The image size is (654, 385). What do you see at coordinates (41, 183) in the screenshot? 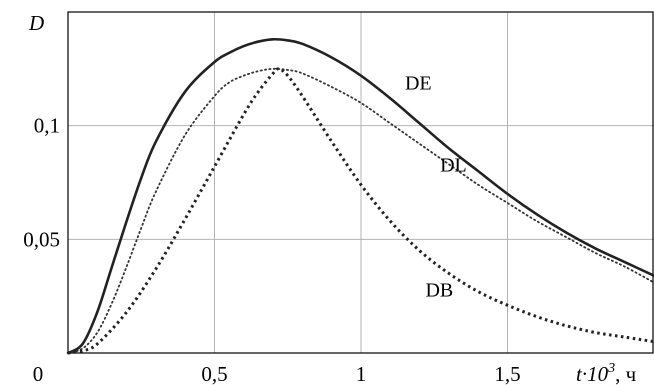
I see `y-axis-ticks: 0,05 0,1` at bounding box center [41, 183].